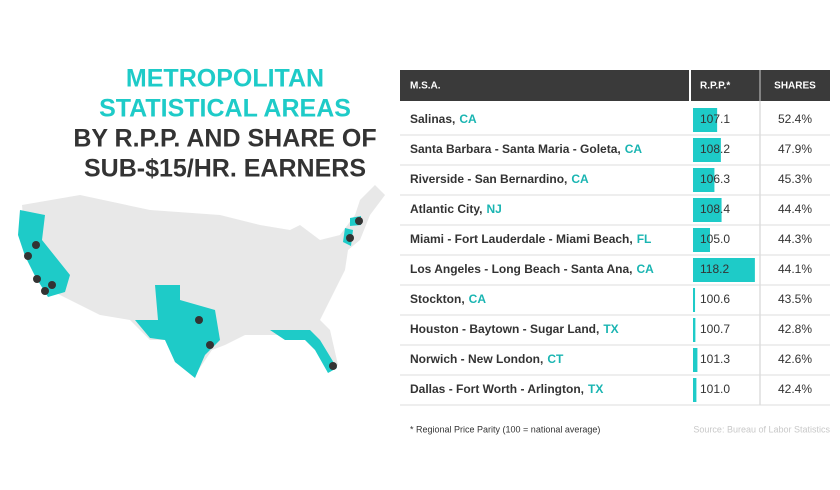 The height and width of the screenshot is (490, 840). Describe the element at coordinates (224, 139) in the screenshot. I see `title-line: BY R.P.P. AND SHARE OF` at that location.